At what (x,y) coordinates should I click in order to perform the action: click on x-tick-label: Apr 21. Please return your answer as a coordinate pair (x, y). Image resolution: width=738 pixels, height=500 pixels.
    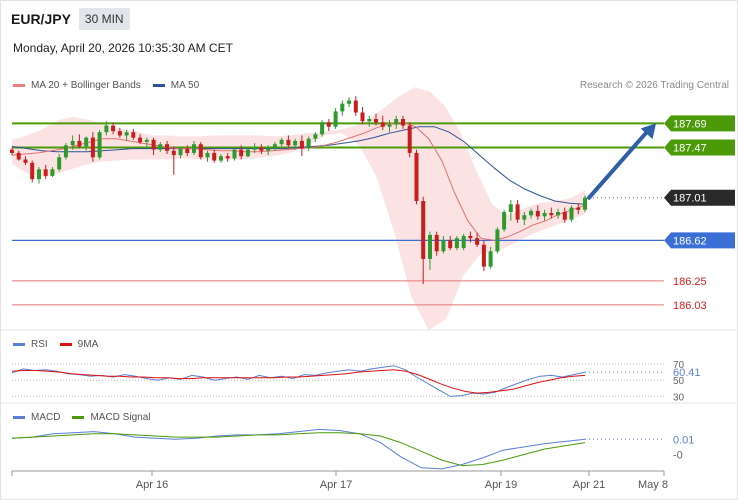
    Looking at the image, I should click on (589, 485).